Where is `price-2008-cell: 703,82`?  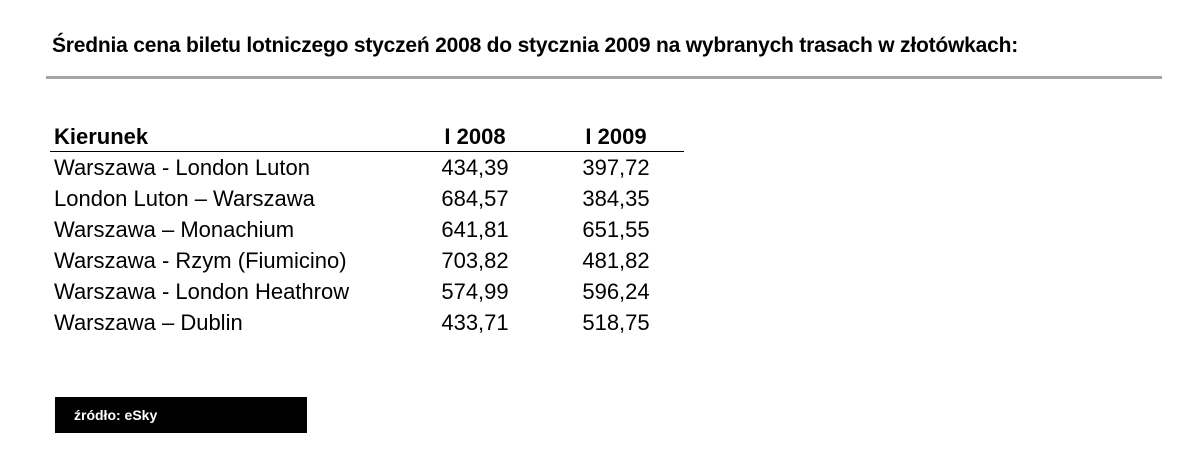
price-2008-cell: 703,82 is located at coordinates (475, 260).